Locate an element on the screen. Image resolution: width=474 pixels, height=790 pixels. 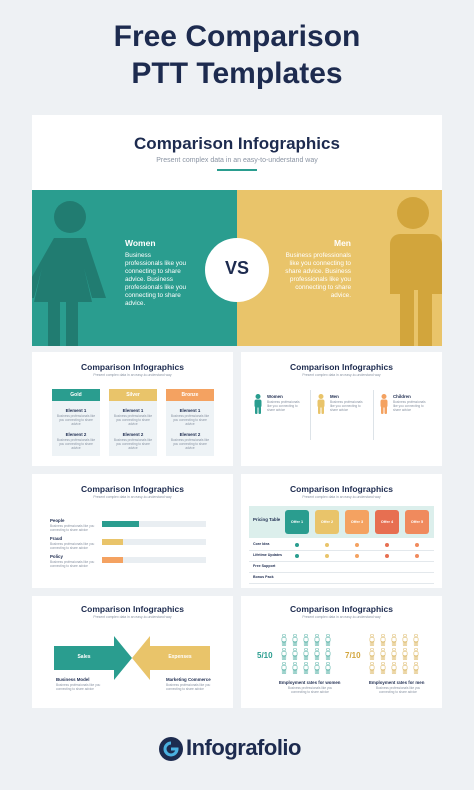
item-name: Women is located at coordinates (275, 396).